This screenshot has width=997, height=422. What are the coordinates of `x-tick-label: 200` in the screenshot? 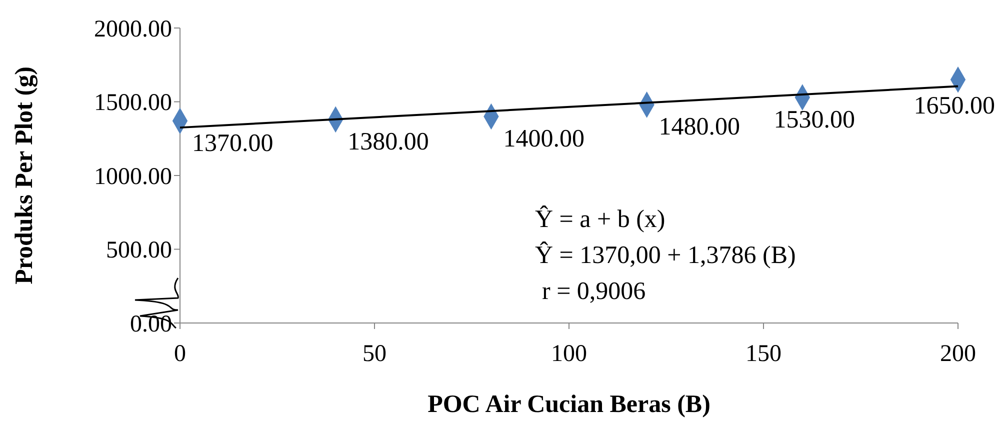 It's located at (958, 353).